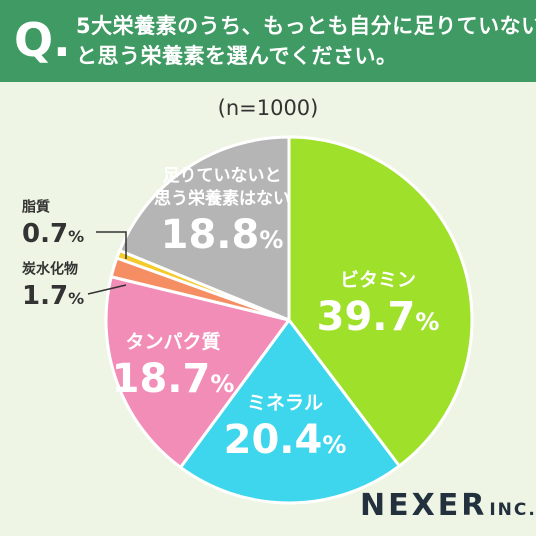 This screenshot has height=536, width=536. I want to click on label-vitamin: ビタミン 39.7%, so click(378, 304).